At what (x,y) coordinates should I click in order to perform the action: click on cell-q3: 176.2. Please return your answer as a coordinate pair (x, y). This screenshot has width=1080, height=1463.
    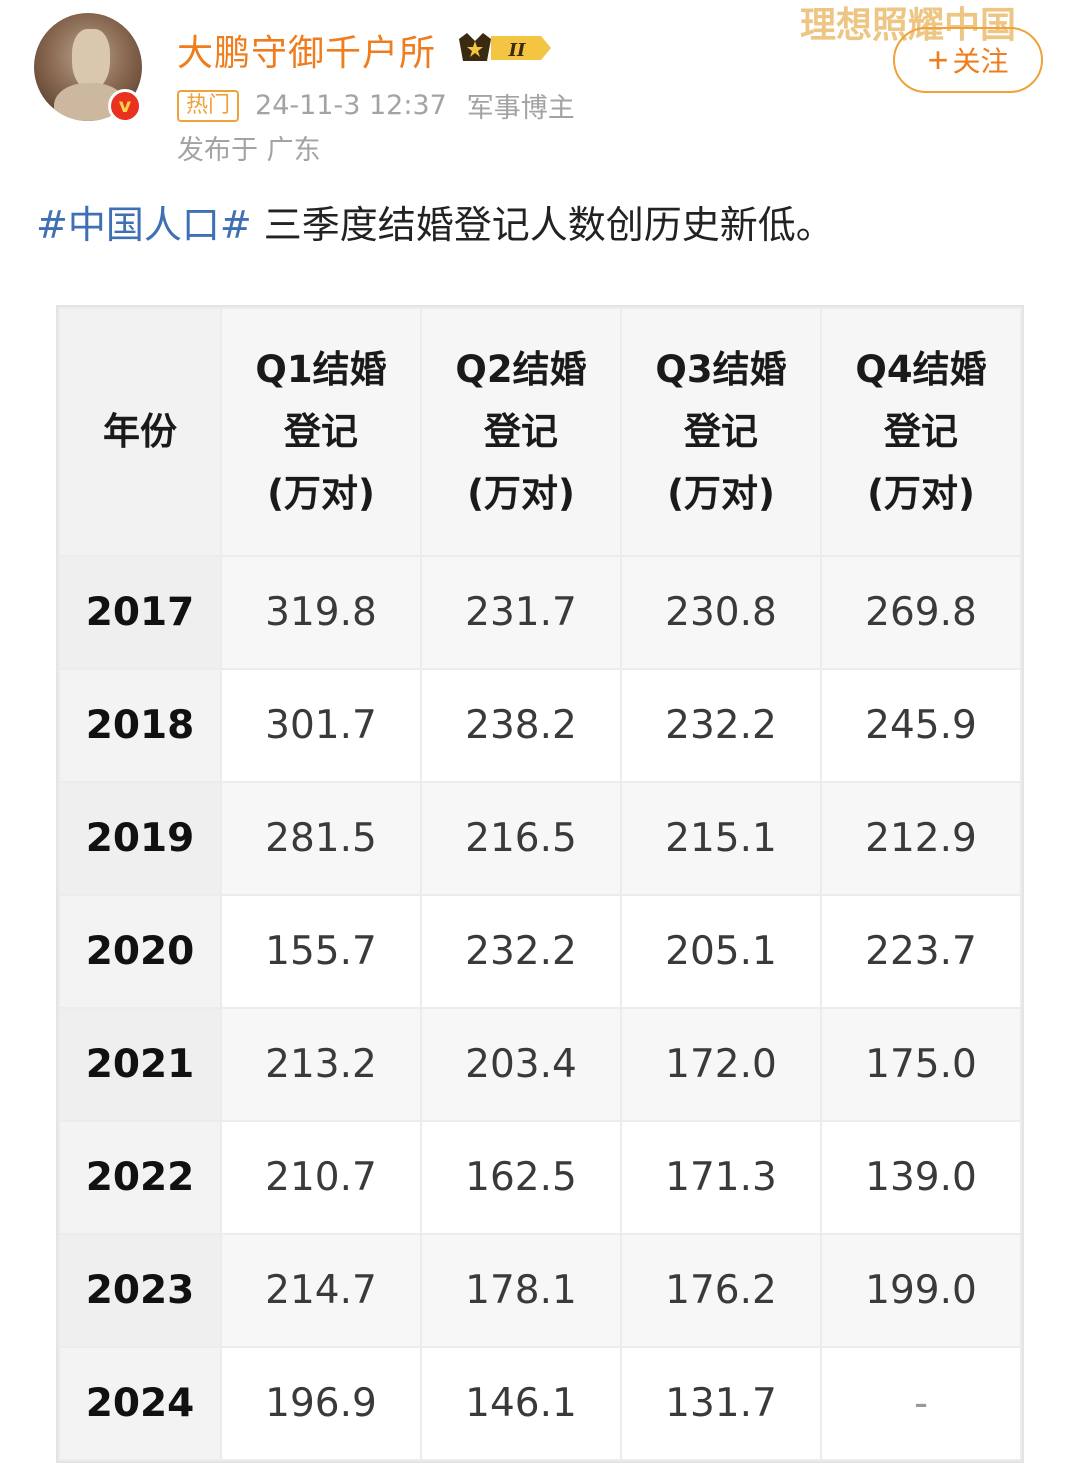
    Looking at the image, I should click on (721, 1290).